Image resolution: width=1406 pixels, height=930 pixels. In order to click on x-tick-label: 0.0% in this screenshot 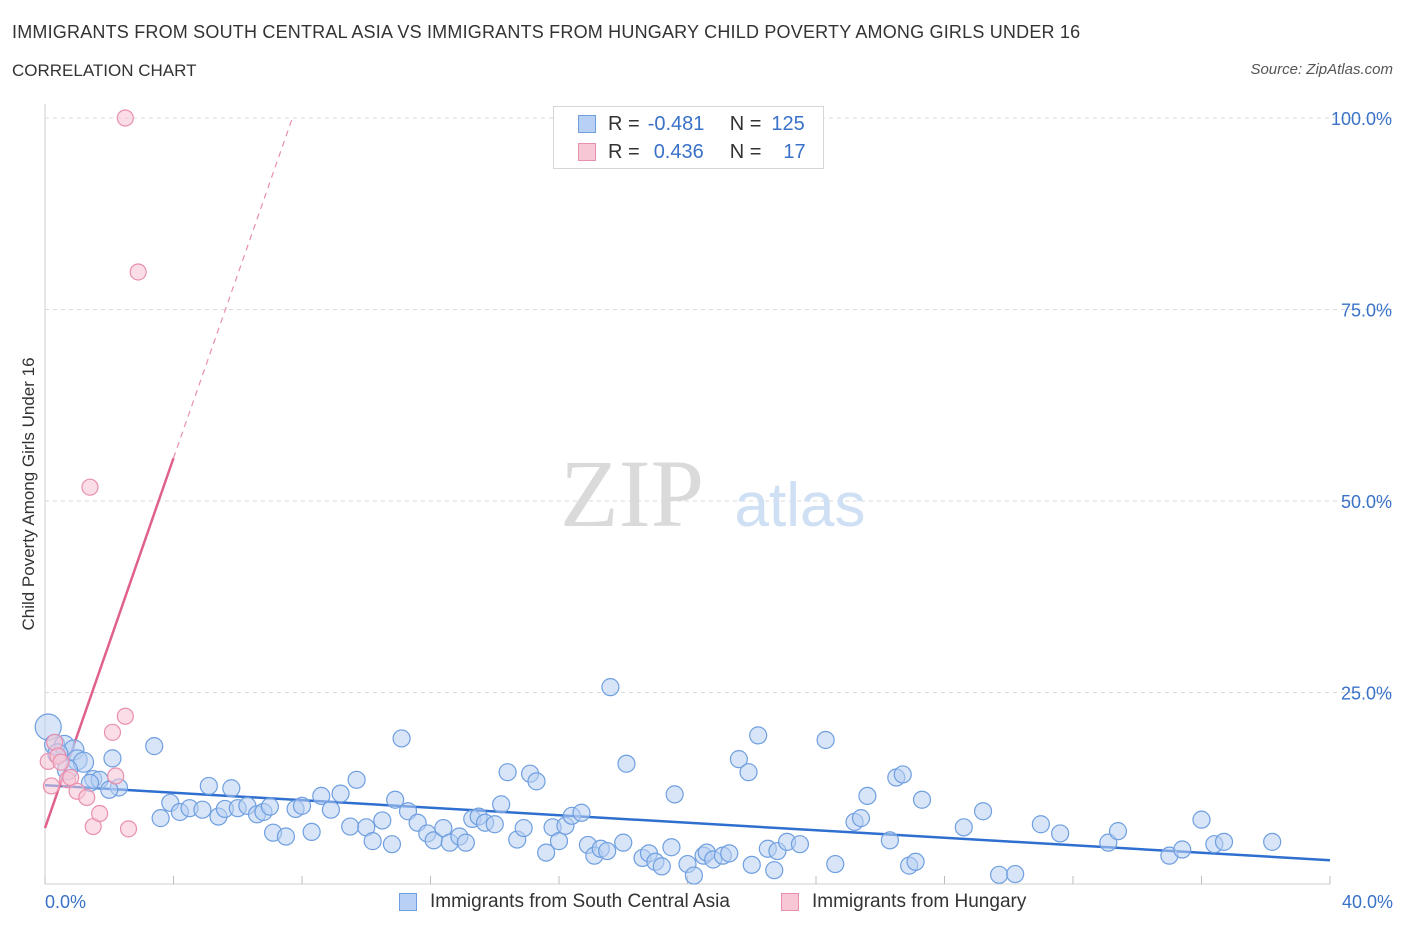, I will do `click(65, 902)`.